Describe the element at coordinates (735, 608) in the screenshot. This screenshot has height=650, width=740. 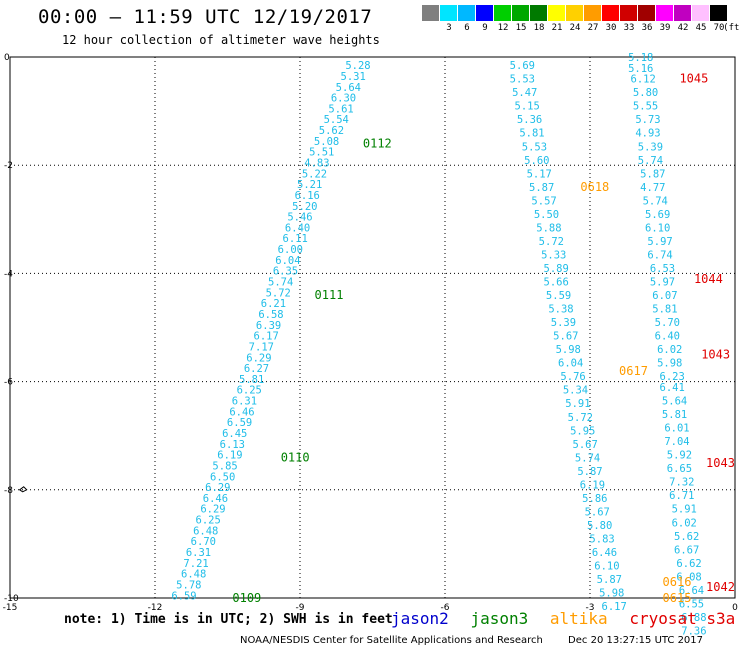
I see `x-tick-label: 0` at that location.